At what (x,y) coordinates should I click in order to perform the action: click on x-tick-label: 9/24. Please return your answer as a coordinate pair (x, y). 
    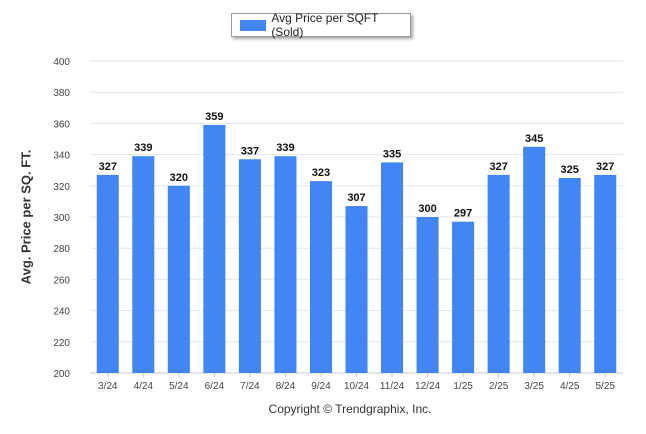
    Looking at the image, I should click on (321, 386).